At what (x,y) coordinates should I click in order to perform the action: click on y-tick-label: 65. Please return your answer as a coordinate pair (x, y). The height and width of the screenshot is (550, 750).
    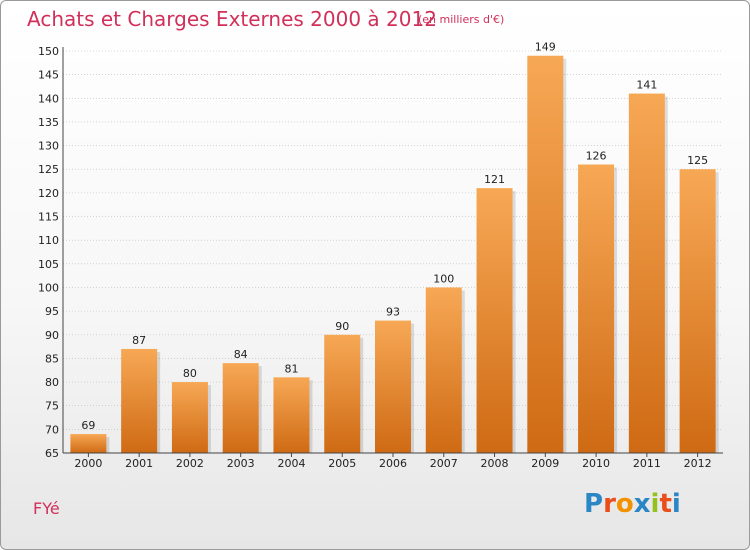
    Looking at the image, I should click on (52, 453).